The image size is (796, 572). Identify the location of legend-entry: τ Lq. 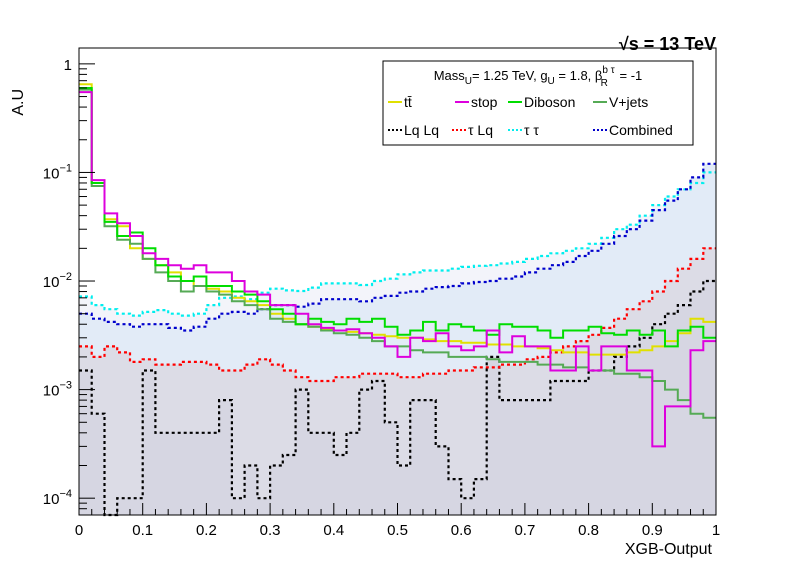
(472, 130).